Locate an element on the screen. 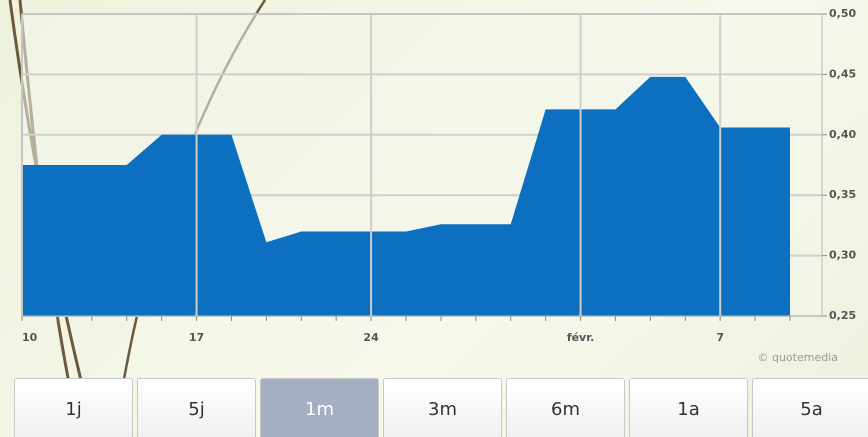 The image size is (868, 437). y-tick-label: 0,45 is located at coordinates (842, 73).